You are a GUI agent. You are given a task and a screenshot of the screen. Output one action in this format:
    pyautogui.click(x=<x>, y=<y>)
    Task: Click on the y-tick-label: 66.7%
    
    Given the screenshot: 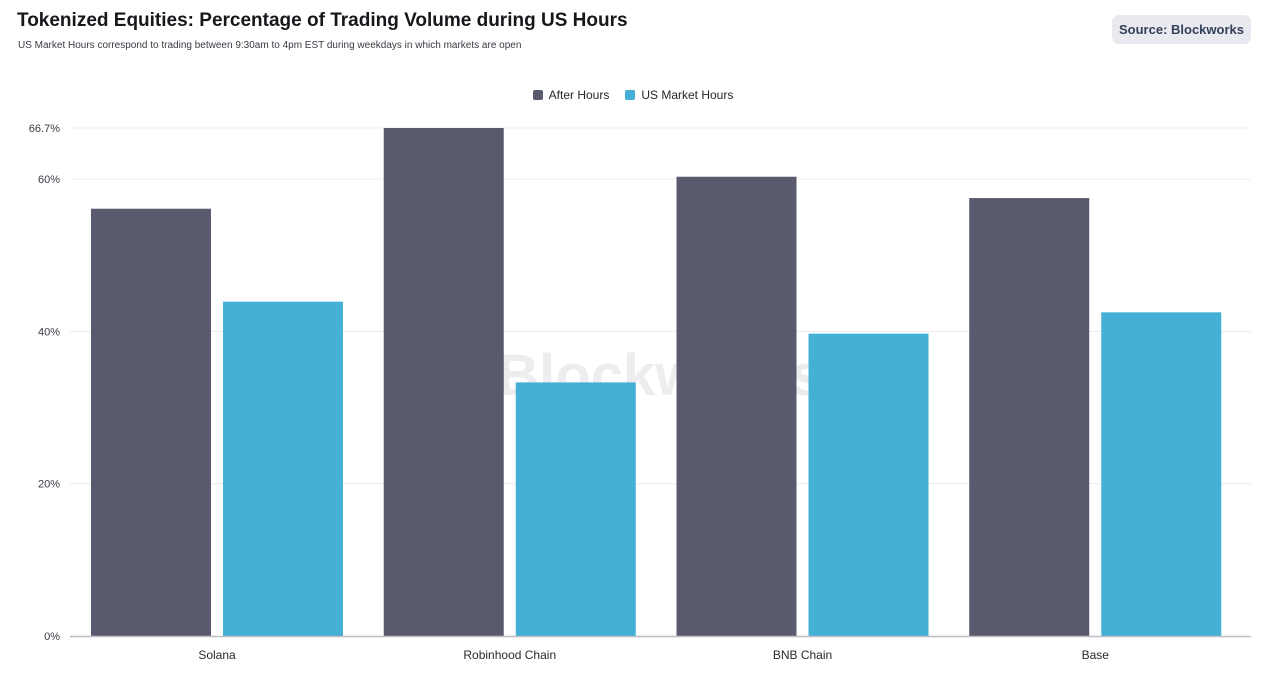 What is the action you would take?
    pyautogui.click(x=44, y=129)
    